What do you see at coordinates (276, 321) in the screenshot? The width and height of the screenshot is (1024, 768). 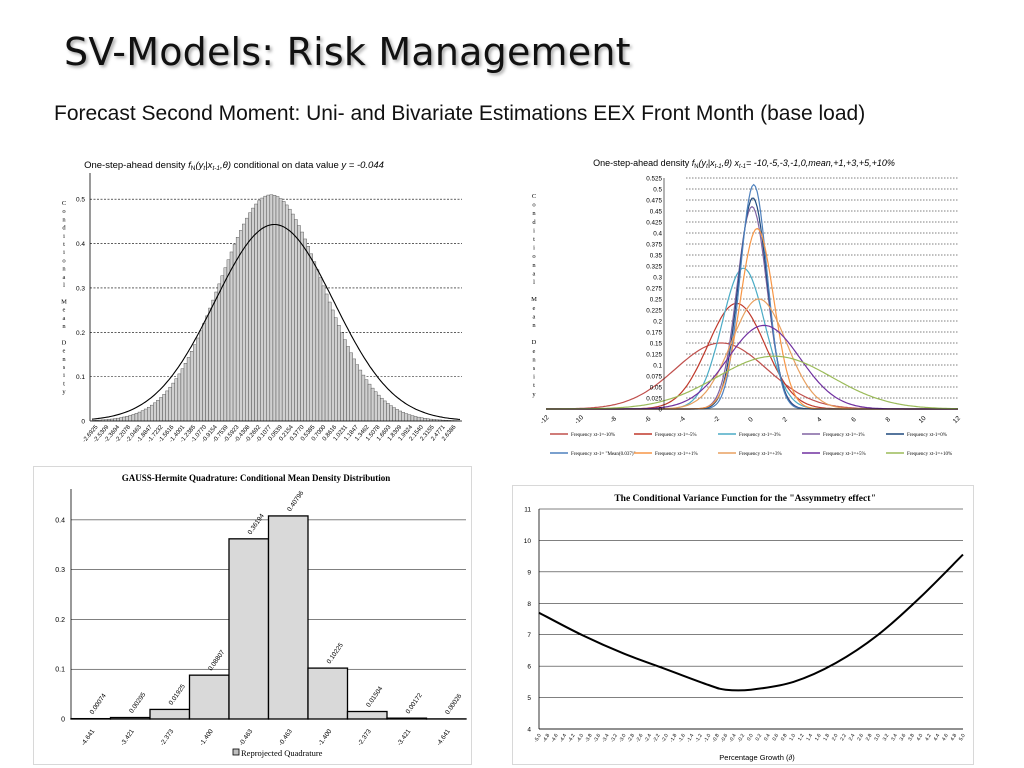 I see `normal-density-curve` at bounding box center [276, 321].